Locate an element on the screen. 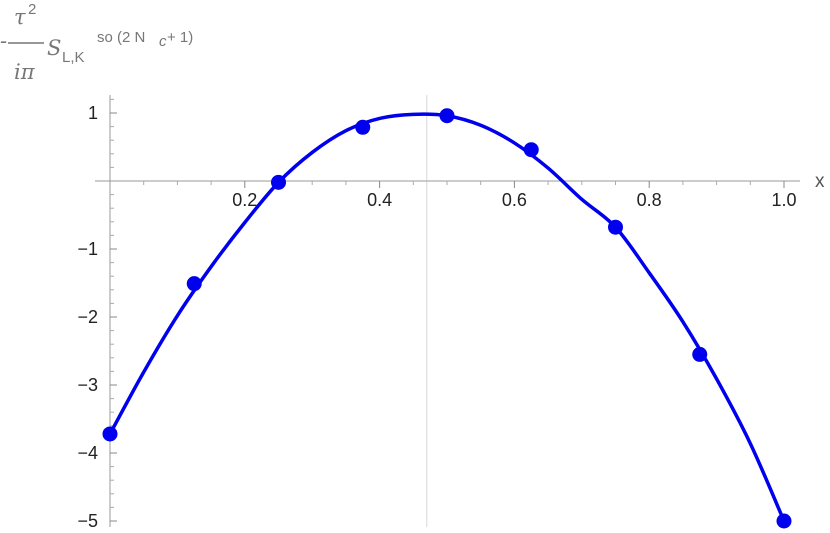  svg-text: L,K is located at coordinates (73, 57).